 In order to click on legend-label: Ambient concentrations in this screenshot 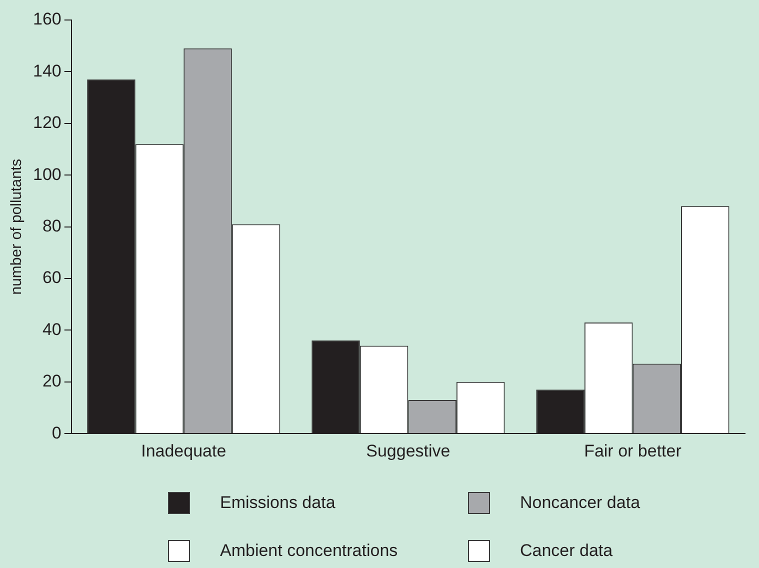, I will do `click(309, 551)`.